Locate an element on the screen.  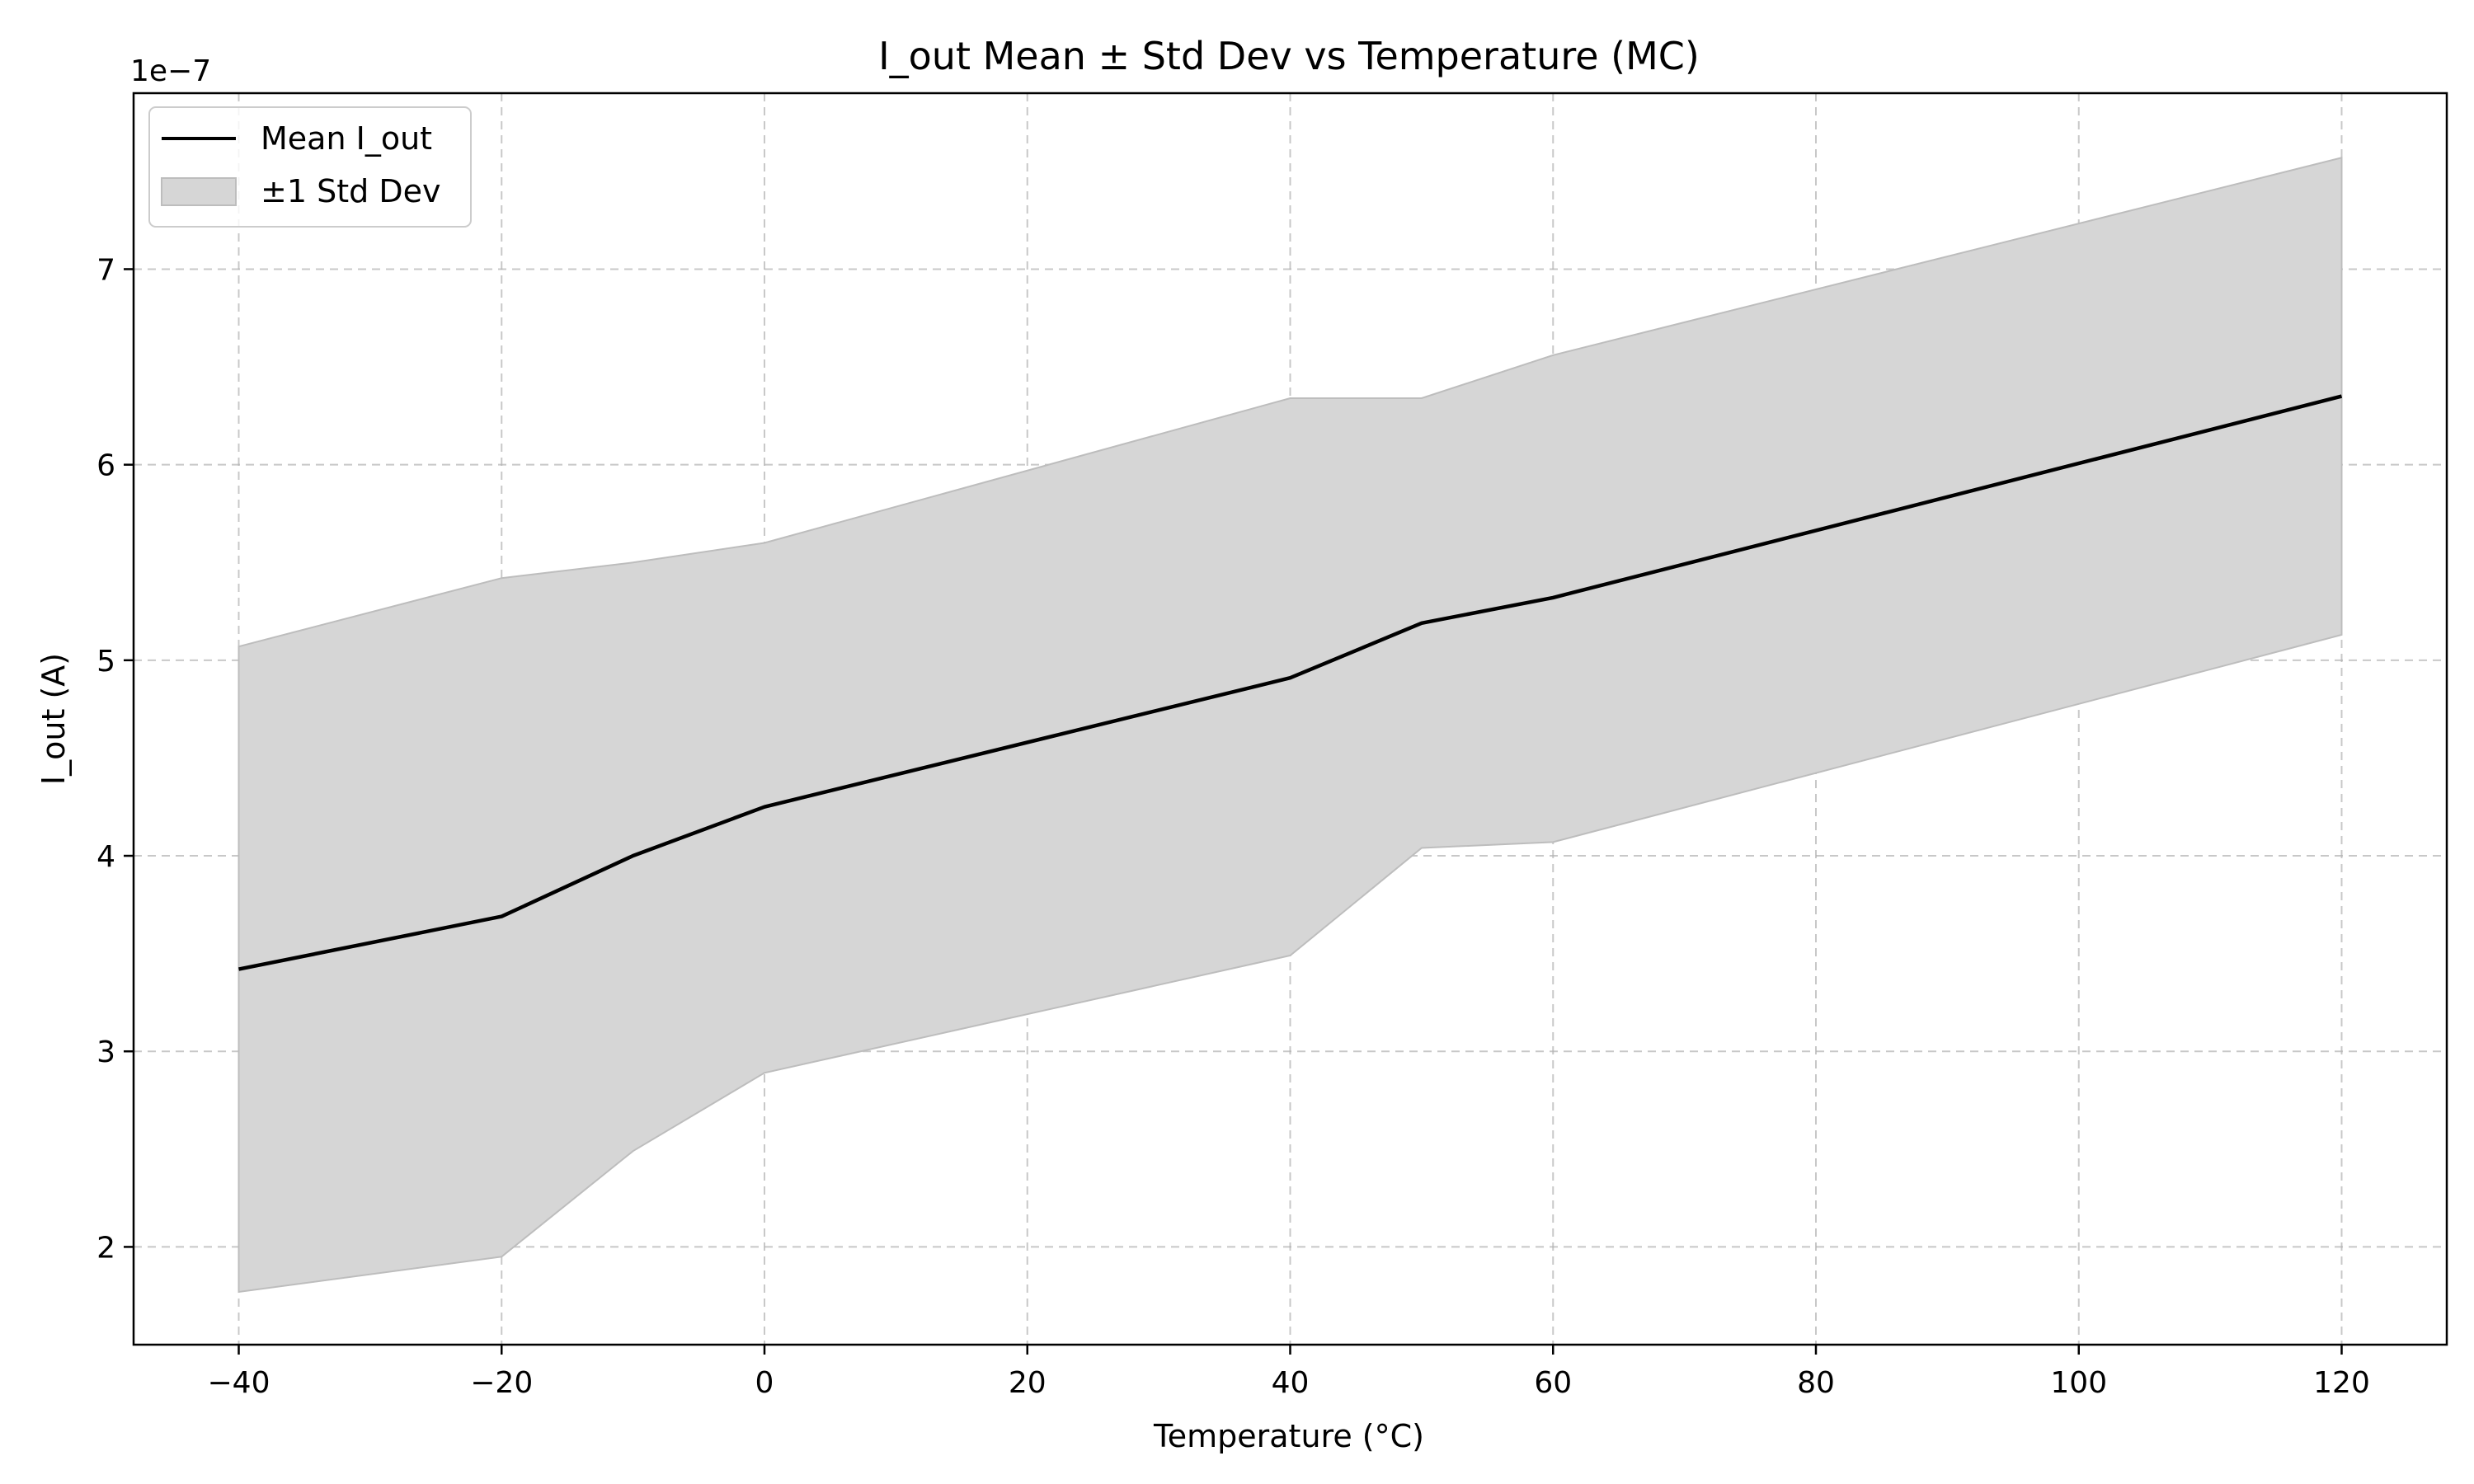
x-axis-ticks: −40 −20 0 20 40 60 80 100 120 is located at coordinates (1289, 1372).